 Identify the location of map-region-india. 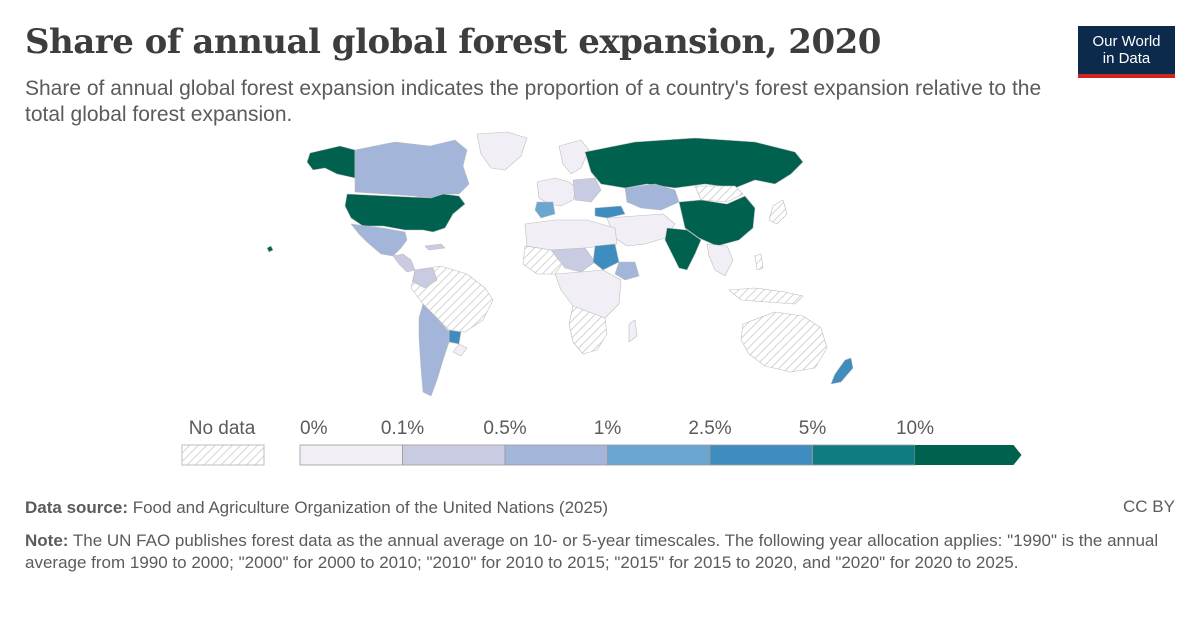
(683, 249).